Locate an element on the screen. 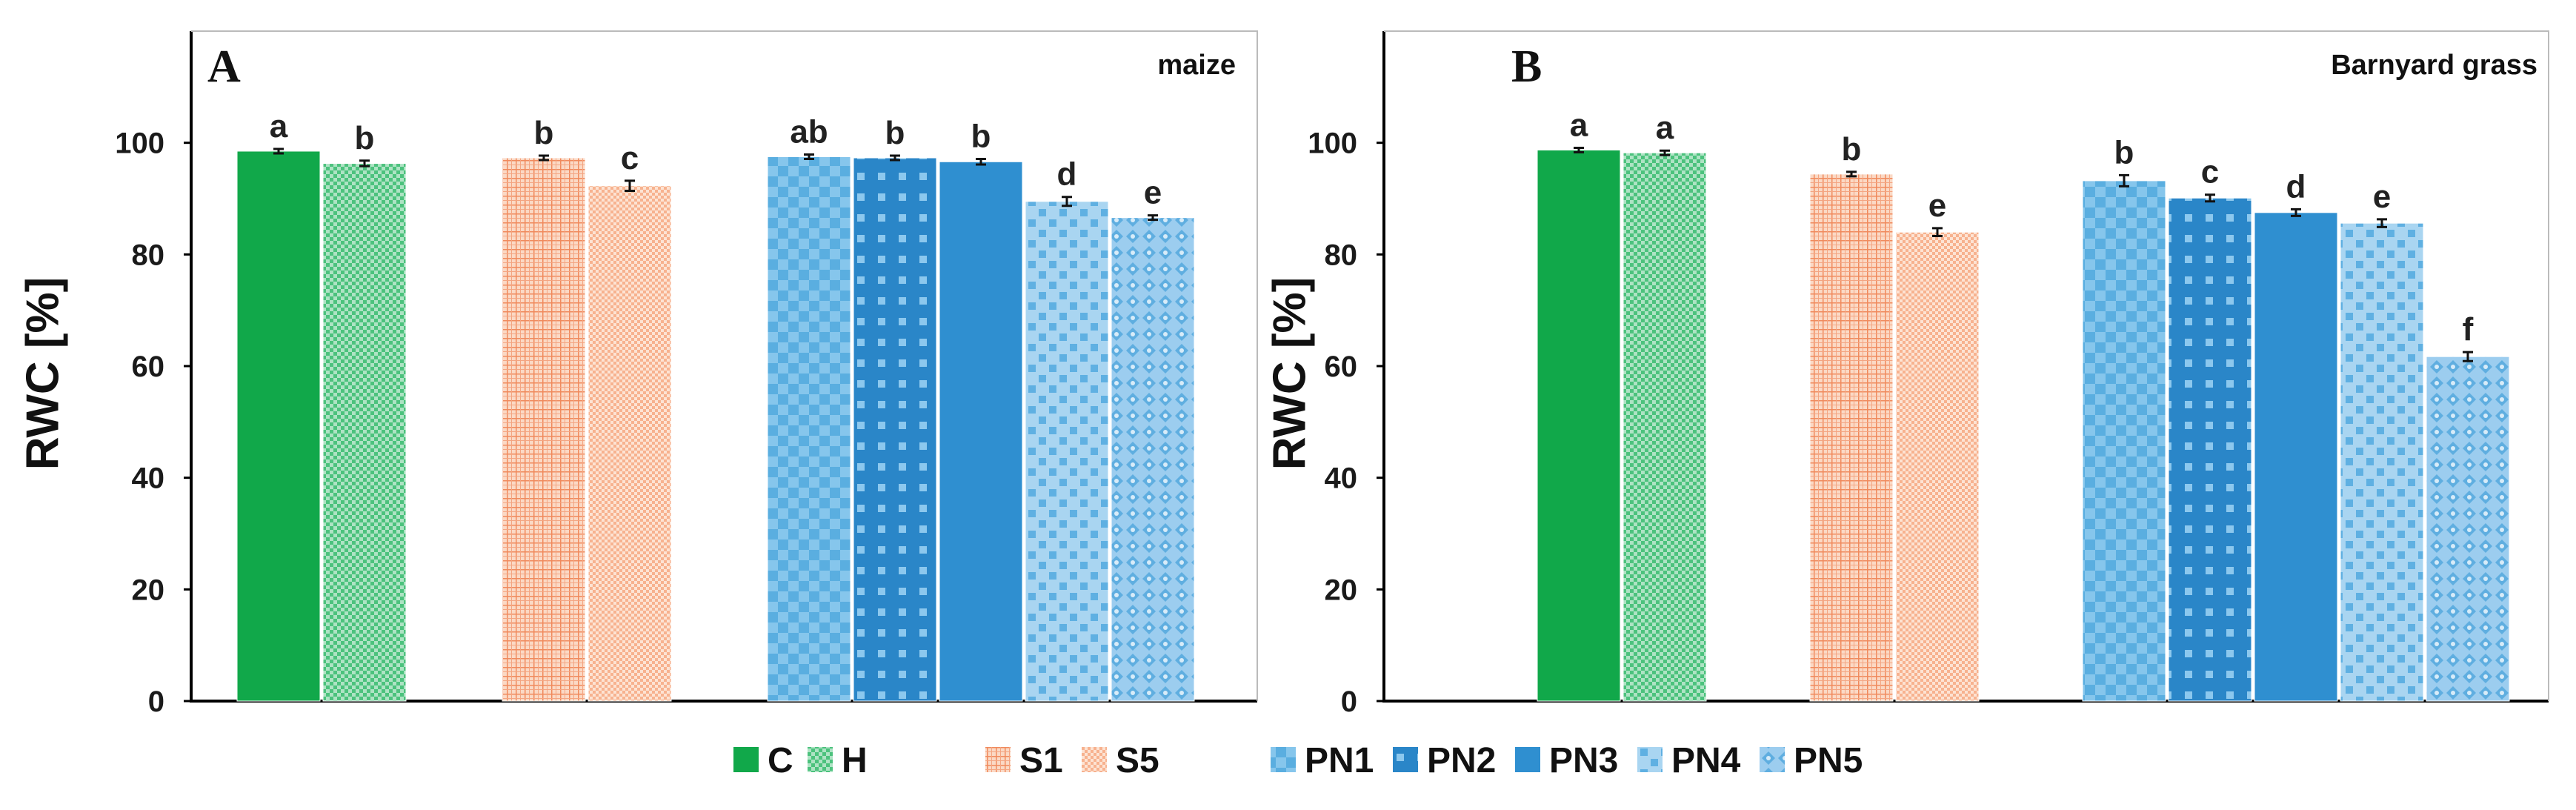 This screenshot has width=2576, height=810. legend-label-pn5: PN5 is located at coordinates (1828, 760).